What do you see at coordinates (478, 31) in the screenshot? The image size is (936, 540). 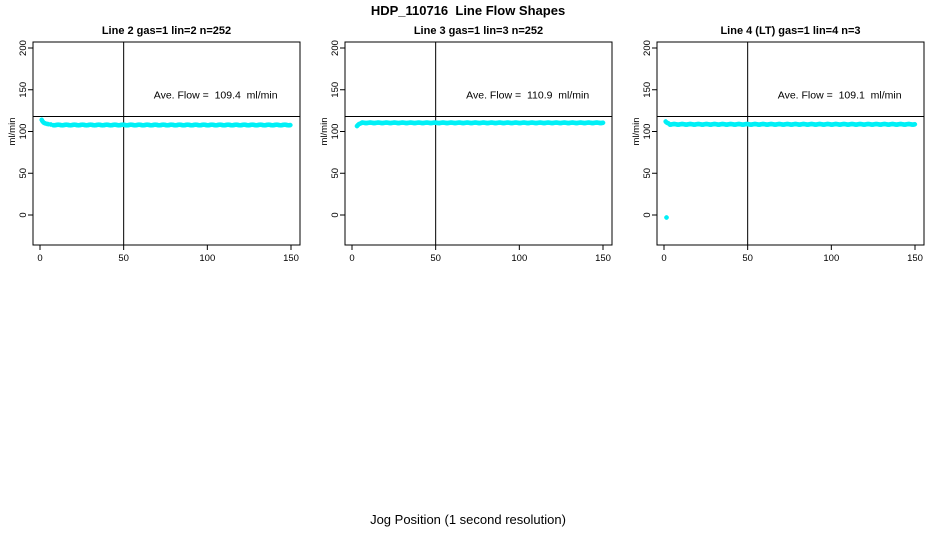 I see `panel-title: Line 3 gas=1 lin=3 n=252` at bounding box center [478, 31].